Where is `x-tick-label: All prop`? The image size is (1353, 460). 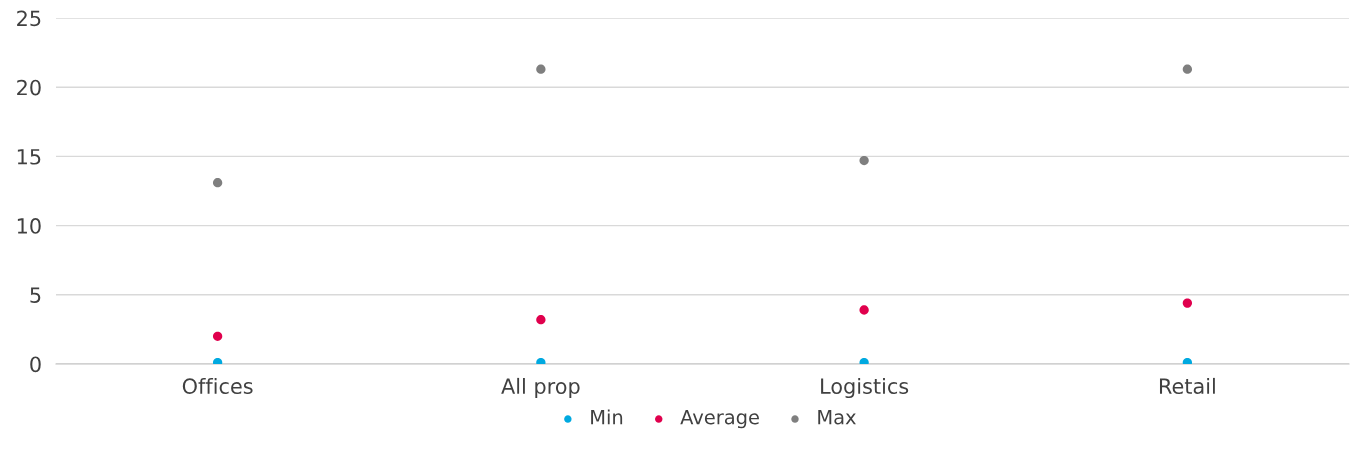 x-tick-label: All prop is located at coordinates (540, 388).